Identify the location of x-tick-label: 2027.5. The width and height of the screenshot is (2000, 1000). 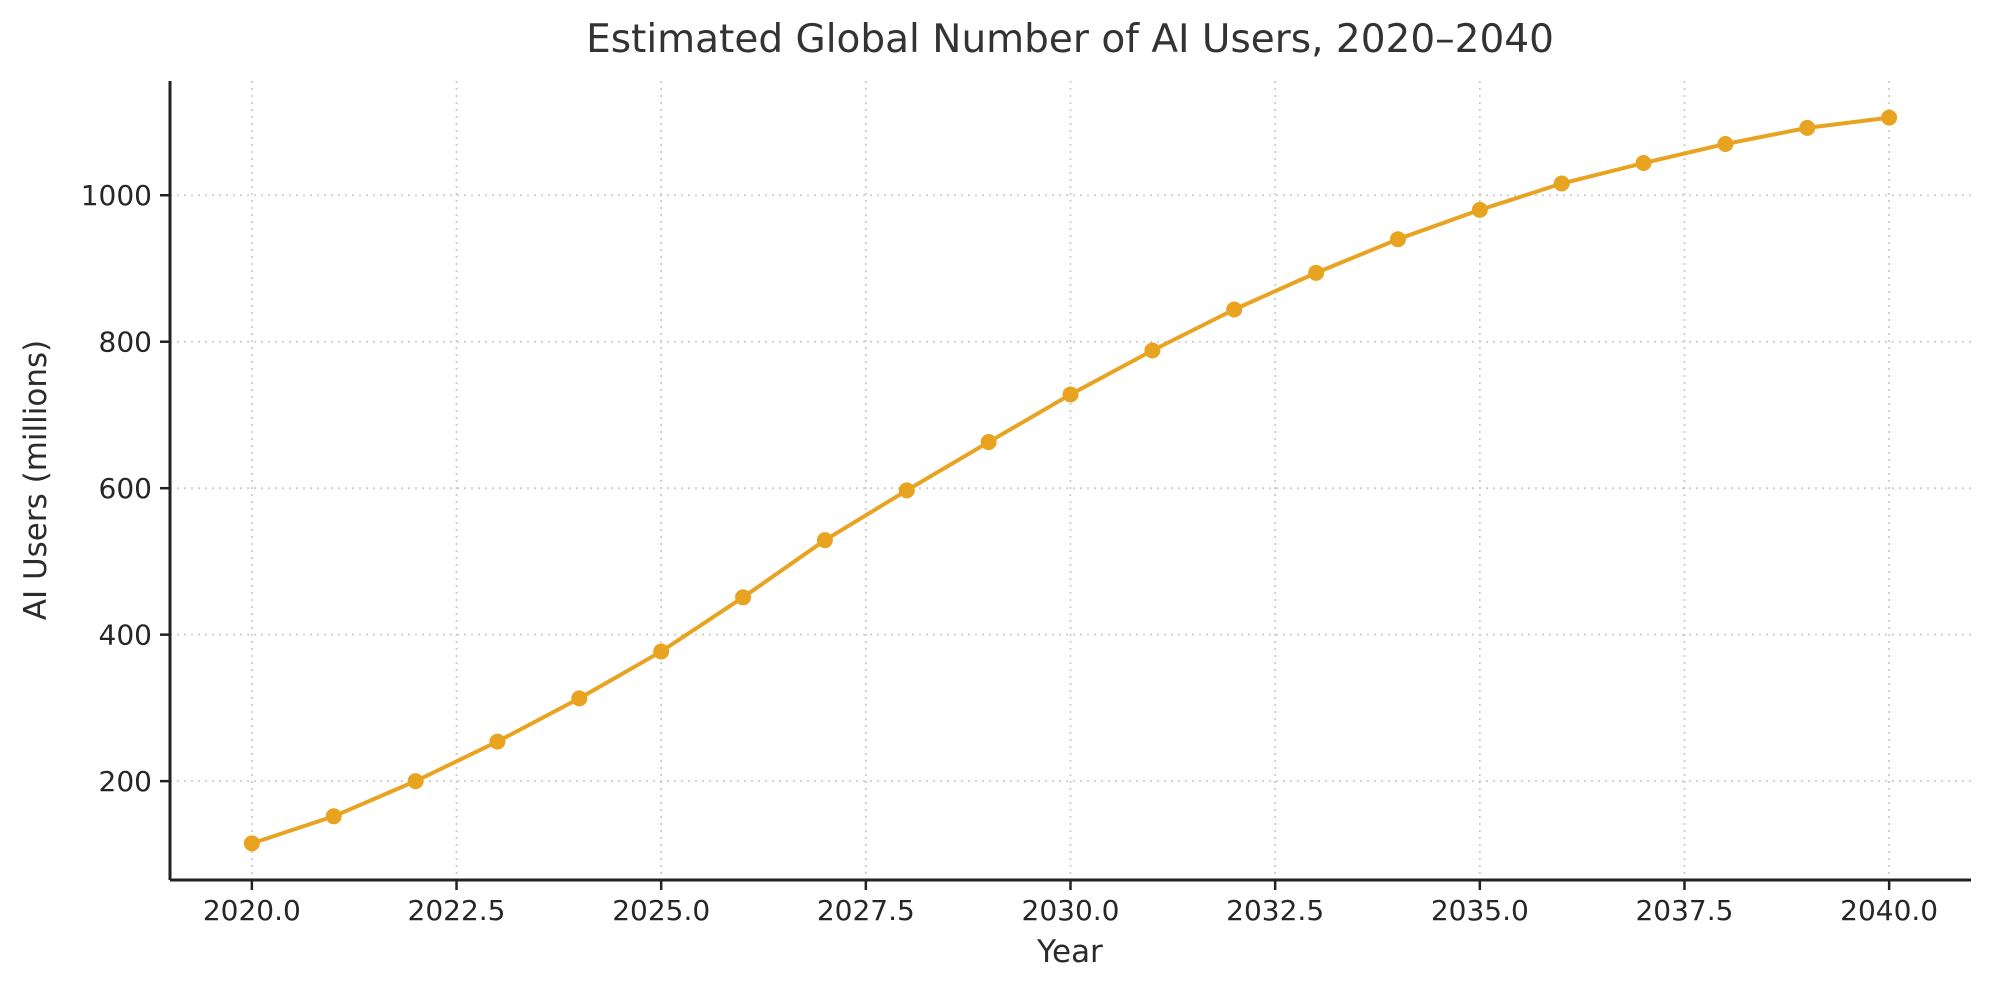
(866, 910).